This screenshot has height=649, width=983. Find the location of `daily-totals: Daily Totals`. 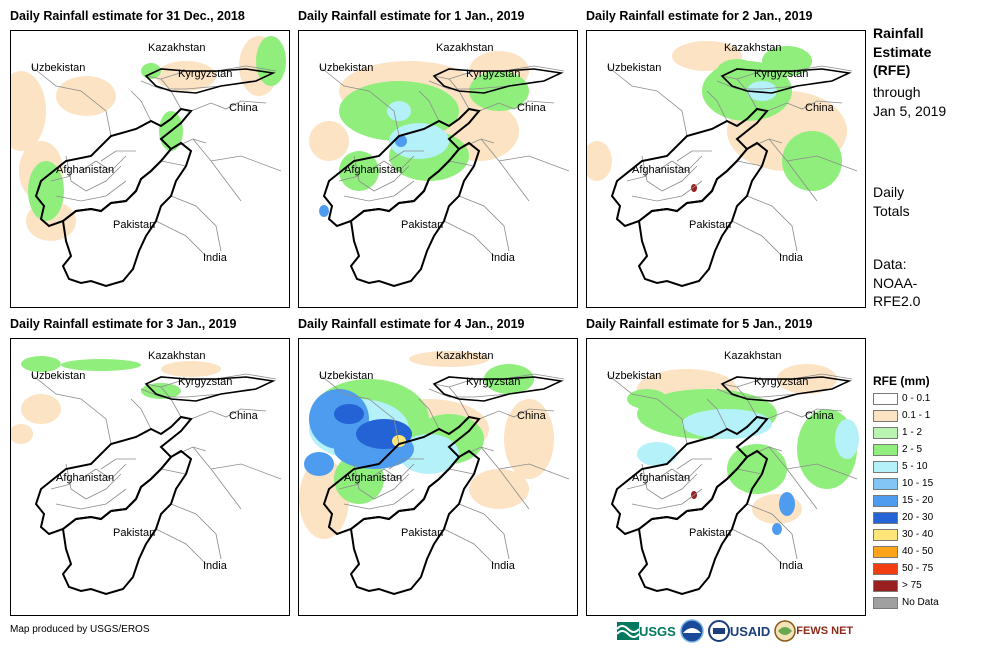

daily-totals: Daily Totals is located at coordinates (925, 201).